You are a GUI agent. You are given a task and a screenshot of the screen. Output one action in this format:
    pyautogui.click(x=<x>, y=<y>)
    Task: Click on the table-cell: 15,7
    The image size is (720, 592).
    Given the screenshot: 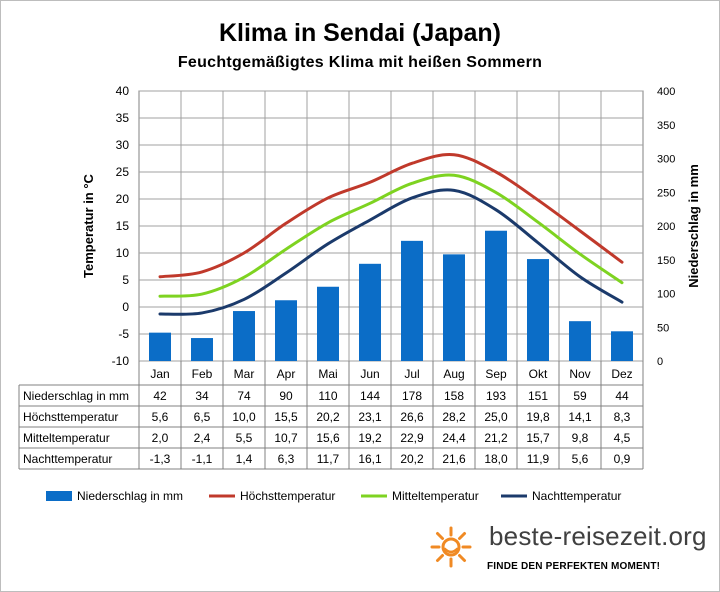 What is the action you would take?
    pyautogui.click(x=538, y=438)
    